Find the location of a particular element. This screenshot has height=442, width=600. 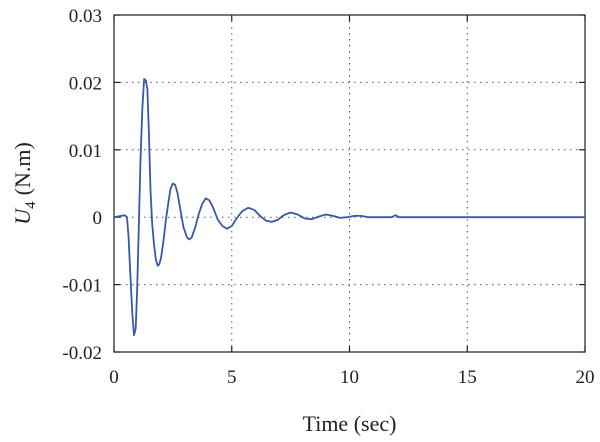

x-tick-label: 5 is located at coordinates (232, 377).